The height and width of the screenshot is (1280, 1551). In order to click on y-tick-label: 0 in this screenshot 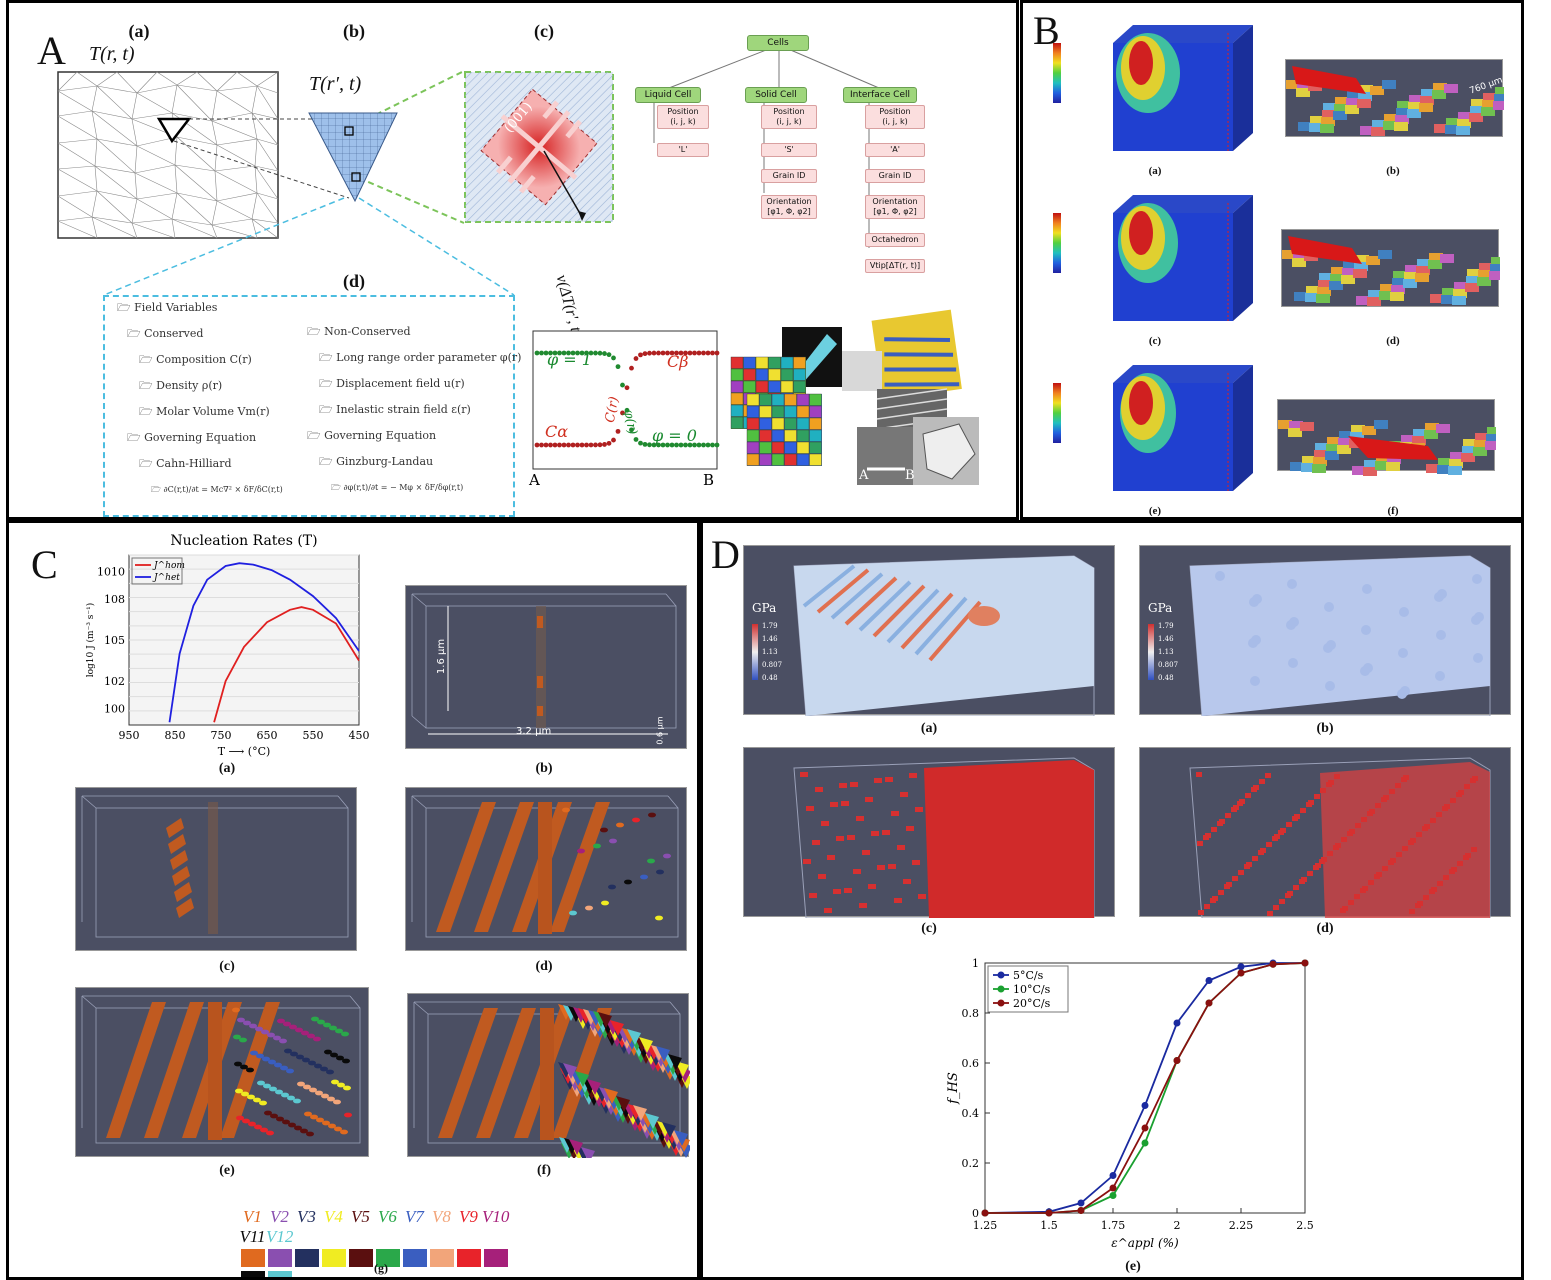, I will do `click(975, 1213)`.